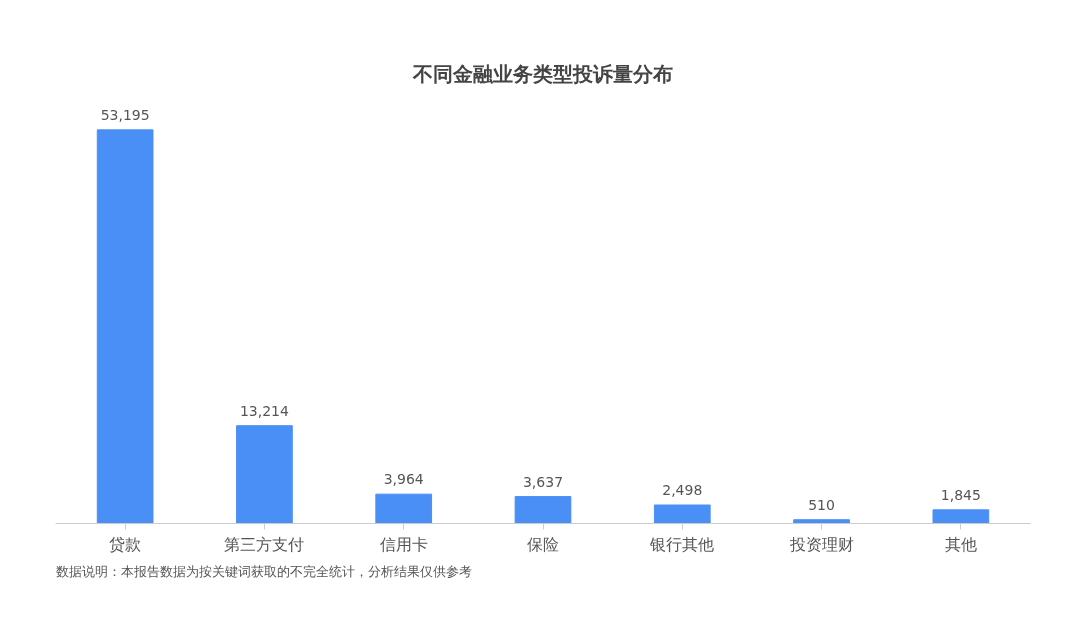  Describe the element at coordinates (543, 481) in the screenshot. I see `data-label: 3,637` at that location.